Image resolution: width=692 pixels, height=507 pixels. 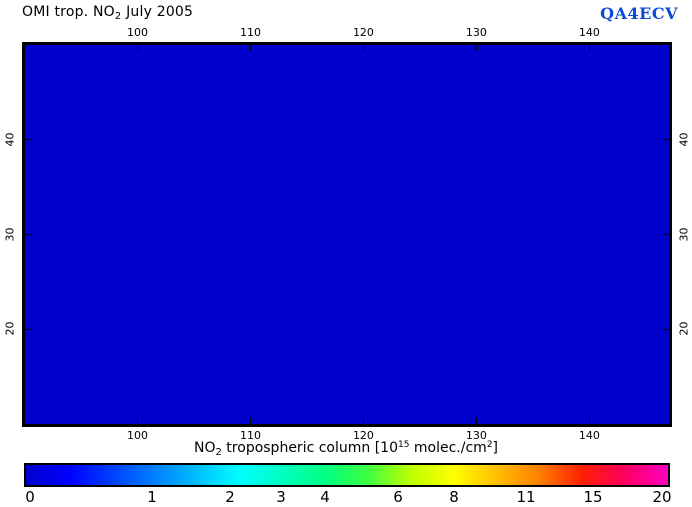 What do you see at coordinates (476, 32) in the screenshot?
I see `x-tick-label-top: 130` at bounding box center [476, 32].